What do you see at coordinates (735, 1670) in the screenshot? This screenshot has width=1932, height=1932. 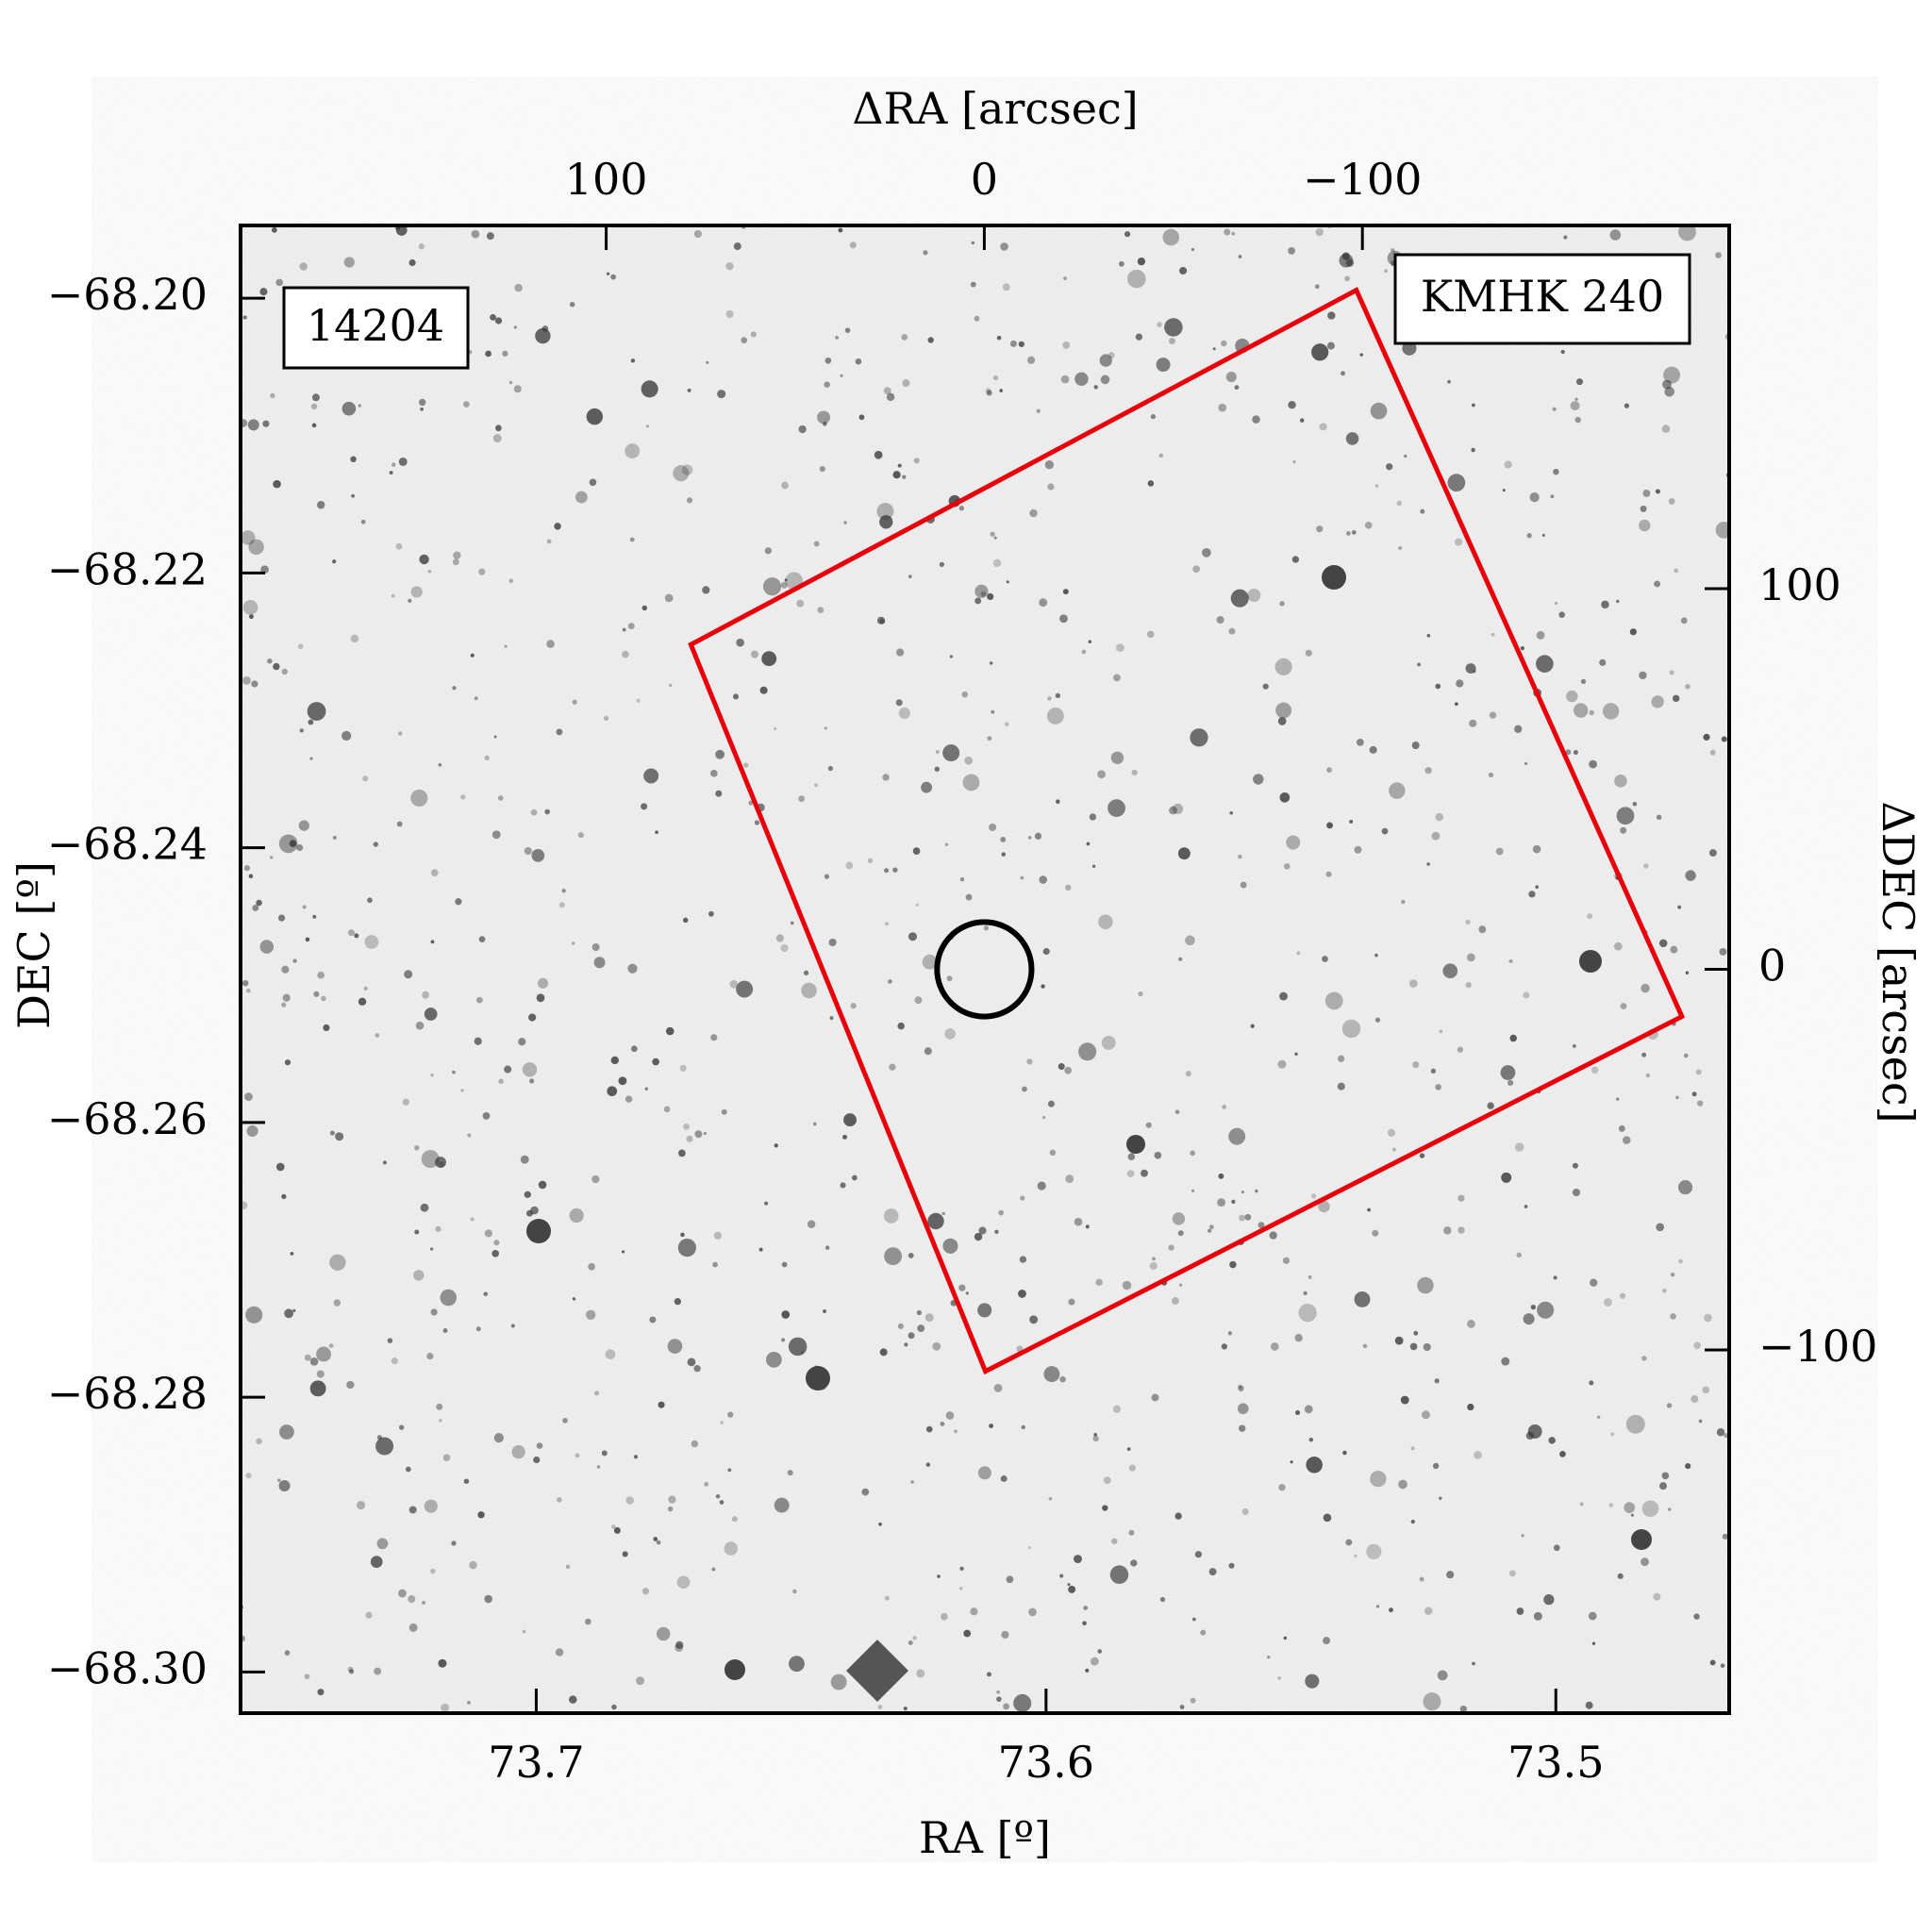 I see `bright-star` at bounding box center [735, 1670].